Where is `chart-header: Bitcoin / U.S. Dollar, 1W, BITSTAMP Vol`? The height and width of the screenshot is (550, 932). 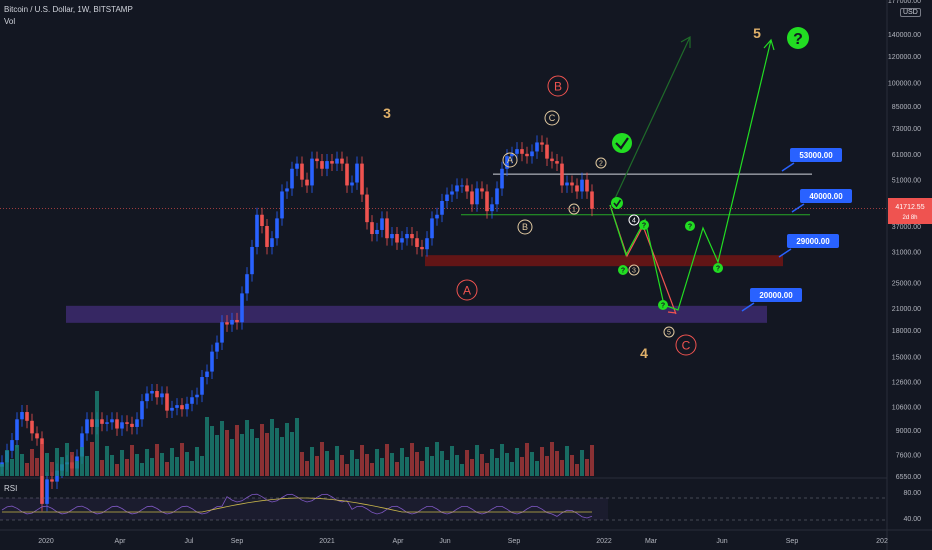
chart-header: Bitcoin / U.S. Dollar, 1W, BITSTAMP Vol is located at coordinates (68, 16).